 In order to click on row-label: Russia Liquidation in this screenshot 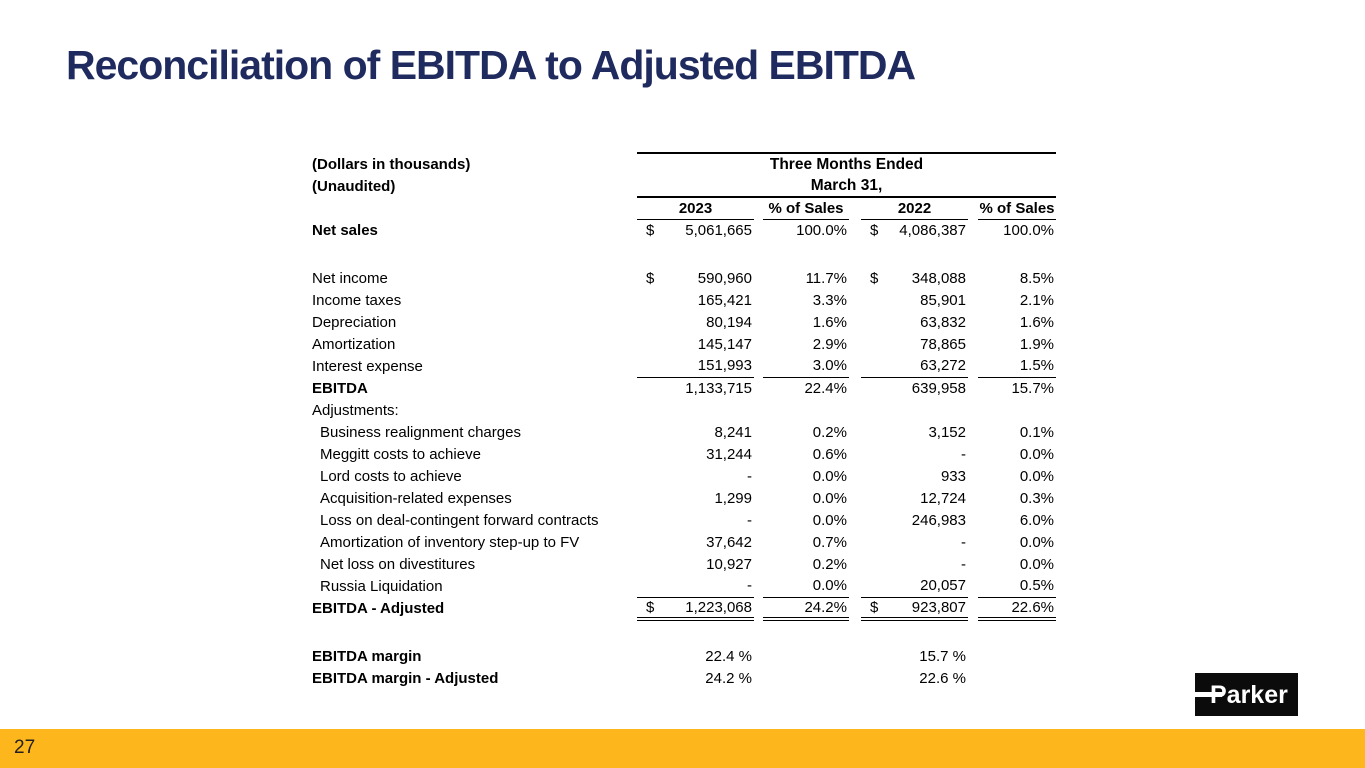, I will do `click(381, 586)`.